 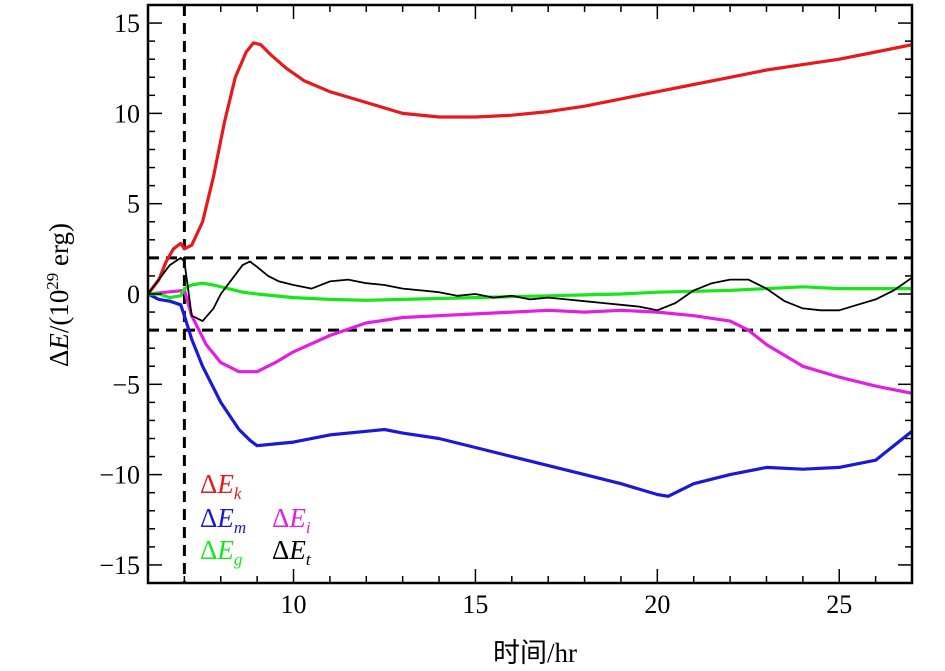 I want to click on y-axis-title: ΔE/(1029 erg), so click(x=58, y=295).